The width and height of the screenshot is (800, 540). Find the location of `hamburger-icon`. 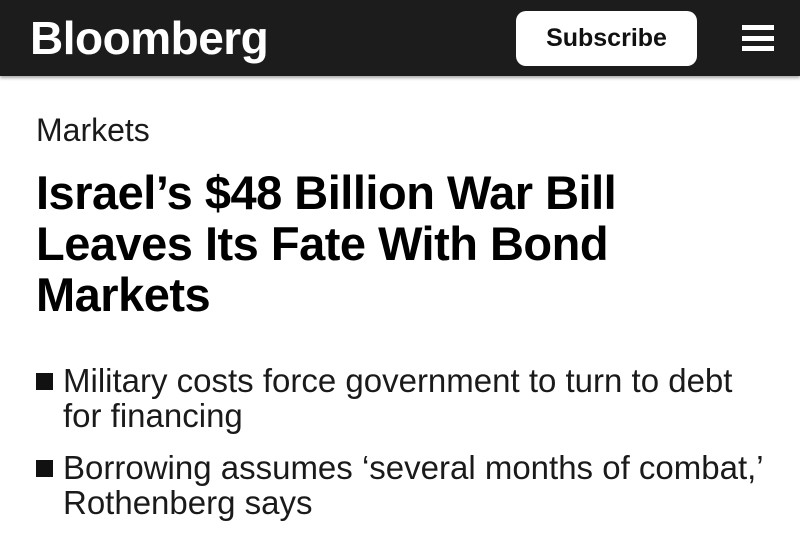

hamburger-icon is located at coordinates (758, 38).